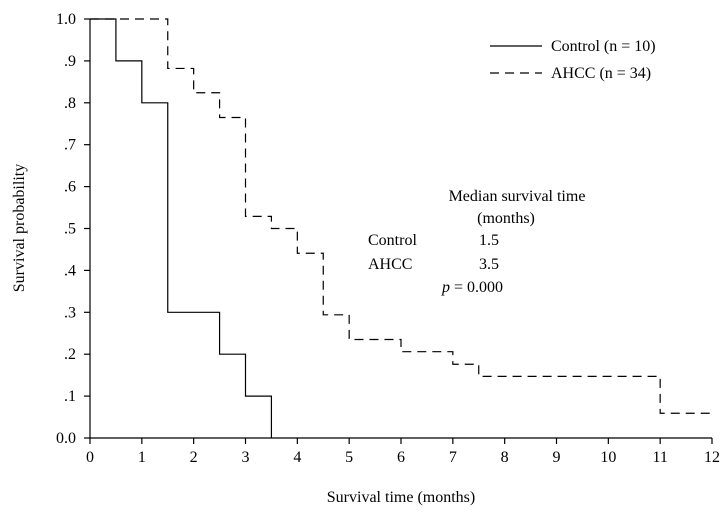  I want to click on x-tick-label: 5, so click(349, 457).